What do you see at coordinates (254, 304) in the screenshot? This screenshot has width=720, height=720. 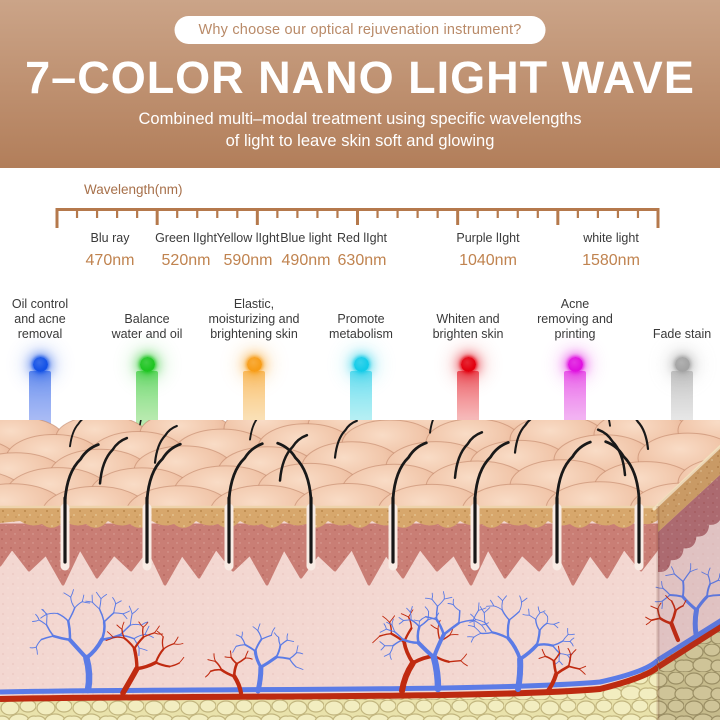 I see `benefit-label-line: Elastic,` at bounding box center [254, 304].